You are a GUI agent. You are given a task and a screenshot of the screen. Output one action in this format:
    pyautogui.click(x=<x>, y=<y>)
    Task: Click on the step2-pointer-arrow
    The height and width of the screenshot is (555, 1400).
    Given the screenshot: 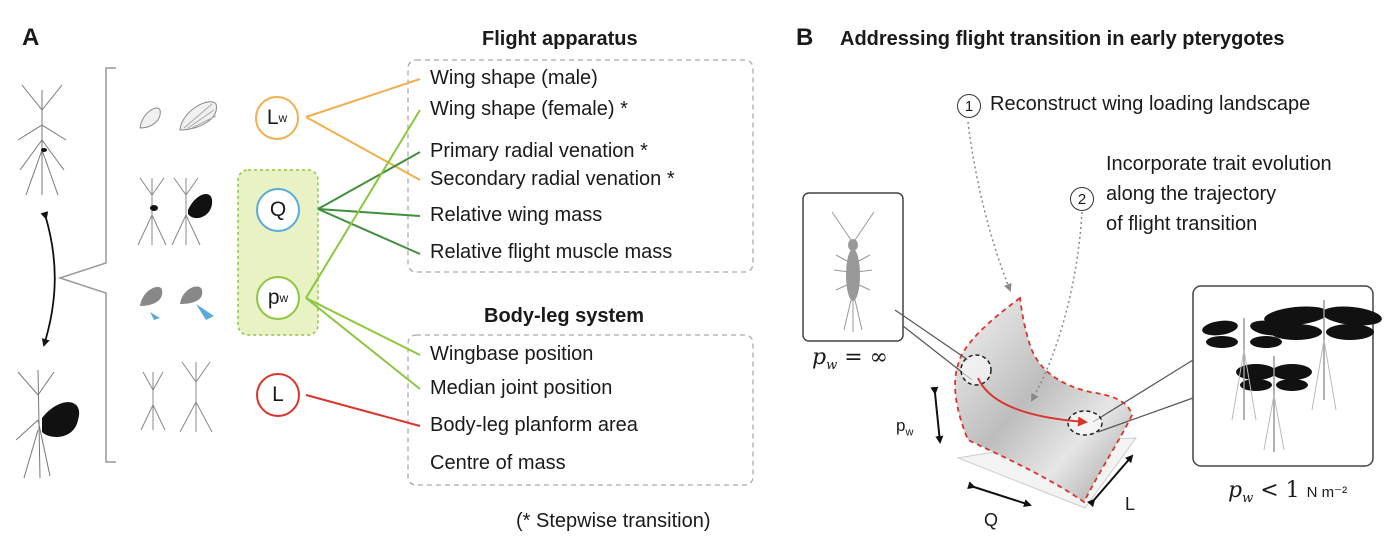 What is the action you would take?
    pyautogui.click(x=1057, y=306)
    